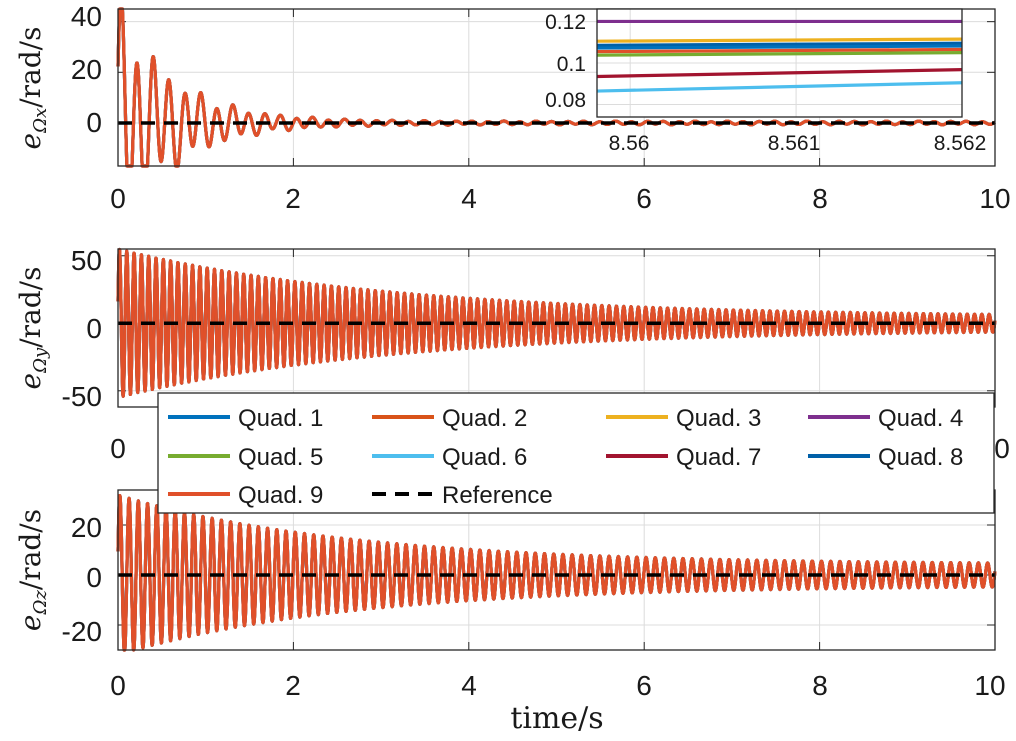  I want to click on panel-top-y-axis-label: eΩx/rad/s, so click(32, 88).